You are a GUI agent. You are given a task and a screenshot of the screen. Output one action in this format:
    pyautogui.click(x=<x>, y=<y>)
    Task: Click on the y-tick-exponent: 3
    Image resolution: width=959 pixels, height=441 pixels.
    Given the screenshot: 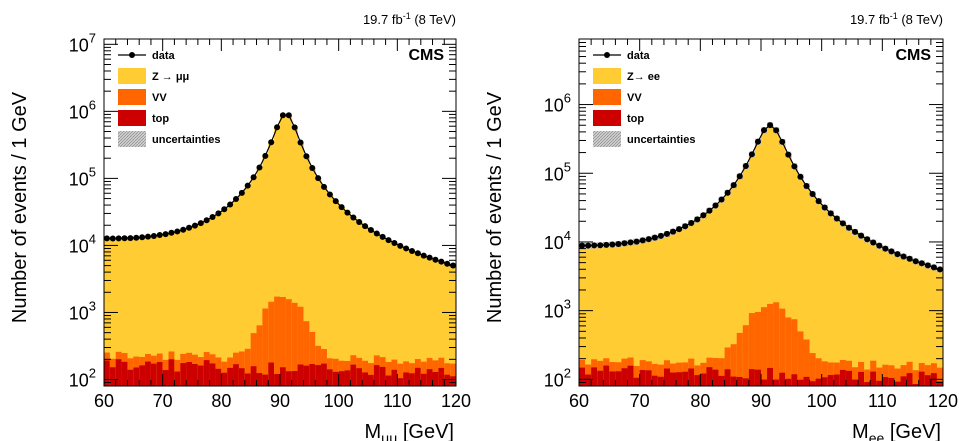 What is the action you would take?
    pyautogui.click(x=567, y=304)
    